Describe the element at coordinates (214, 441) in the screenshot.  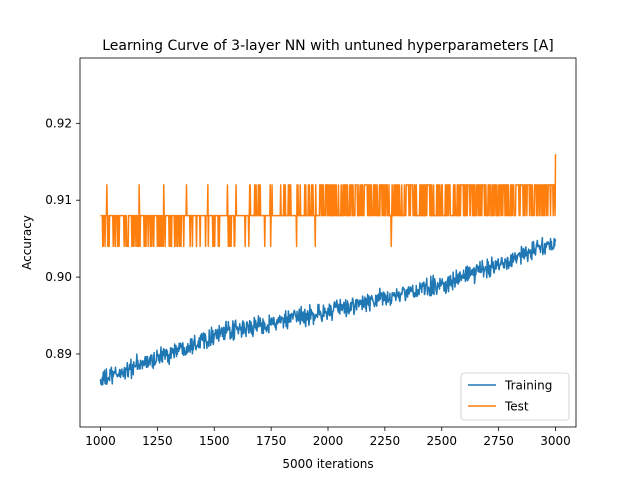
I see `x-tick-label: 1500` at that location.